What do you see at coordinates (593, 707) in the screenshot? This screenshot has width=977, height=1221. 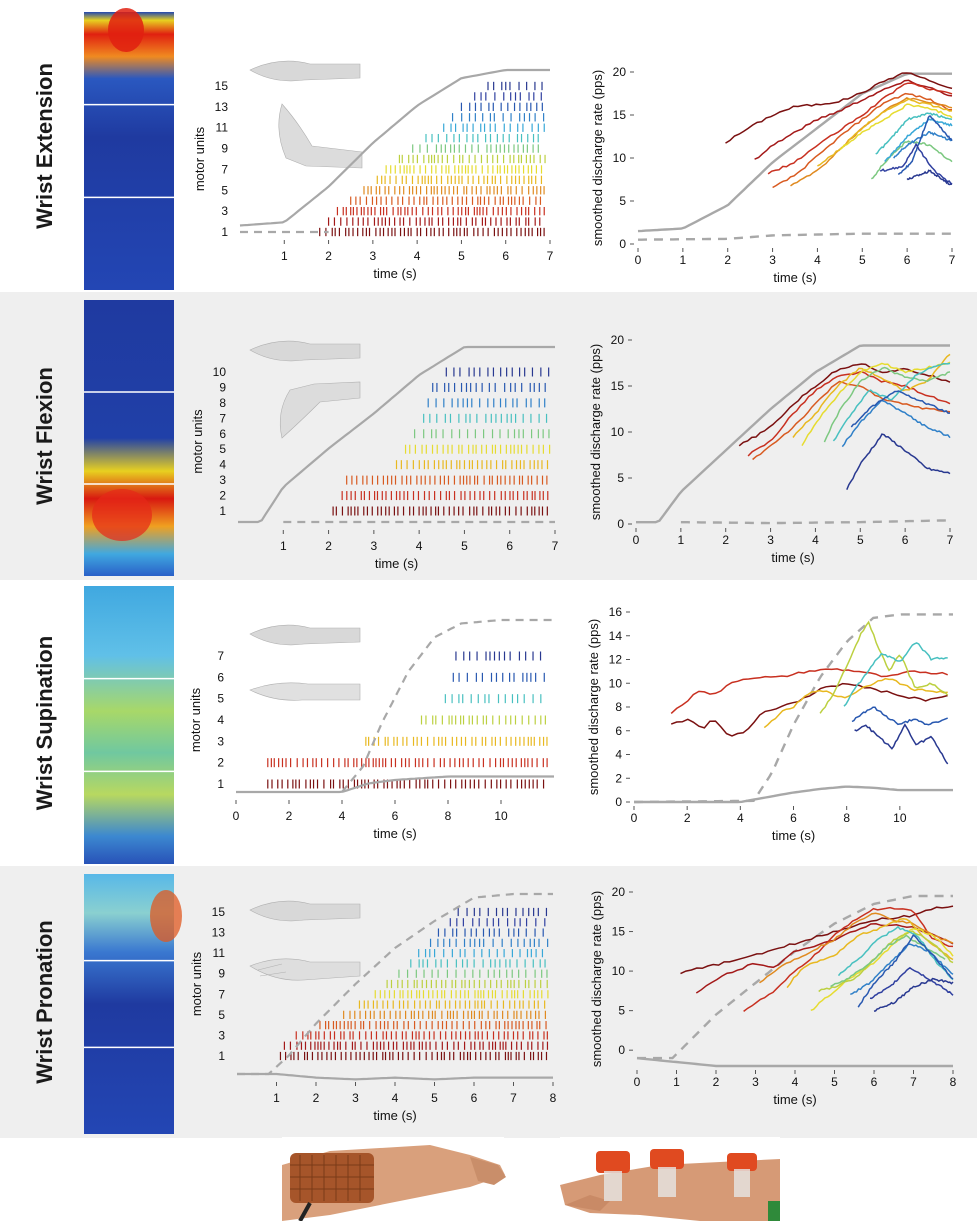 I see `y-axis-title: smoothed discharge rate (pps)` at bounding box center [593, 707].